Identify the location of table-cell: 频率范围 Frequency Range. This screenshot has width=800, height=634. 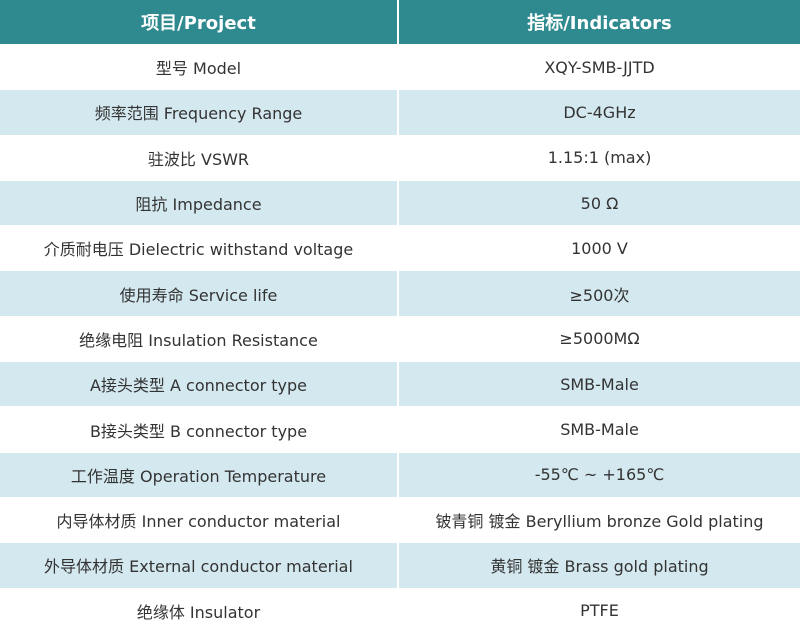
(199, 113).